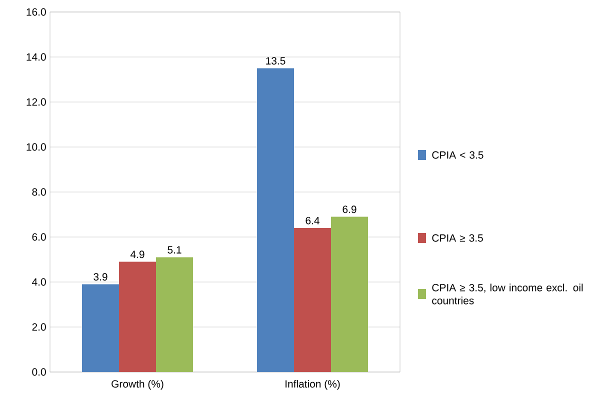 This screenshot has height=406, width=594. Describe the element at coordinates (349, 210) in the screenshot. I see `data-label: 6.9` at that location.